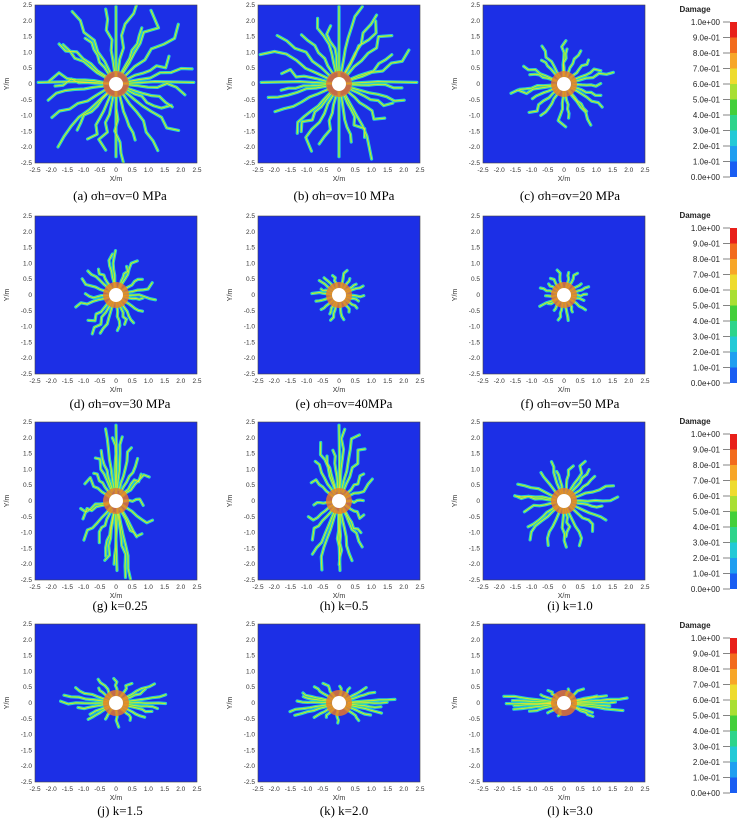 This screenshot has width=739, height=829. What do you see at coordinates (132, 587) in the screenshot?
I see `x-tick-label: 0.5` at bounding box center [132, 587].